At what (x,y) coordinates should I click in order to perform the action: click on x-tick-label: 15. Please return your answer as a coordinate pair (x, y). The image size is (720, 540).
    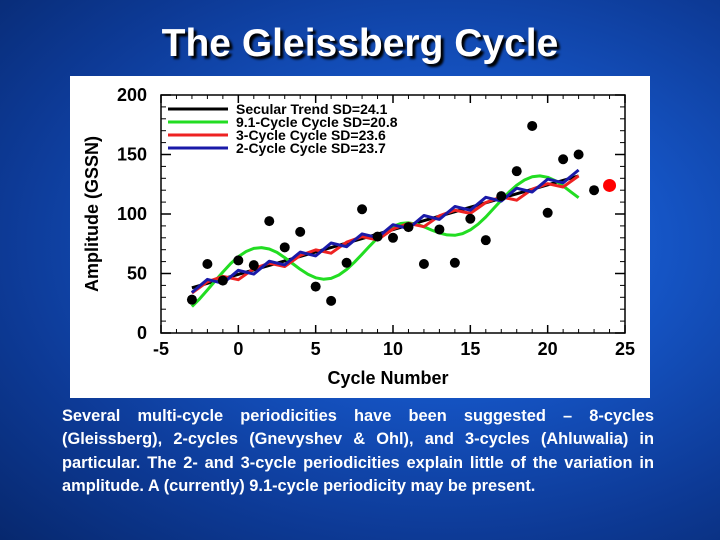
    Looking at the image, I should click on (470, 349).